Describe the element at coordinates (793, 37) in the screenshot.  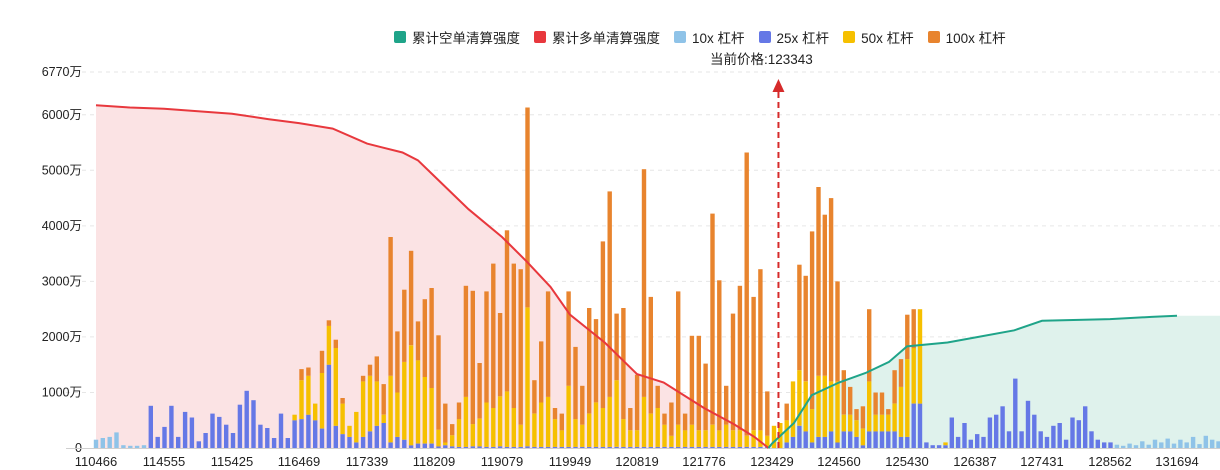
I see `legend-item-25x: 25x 杠杆` at that location.